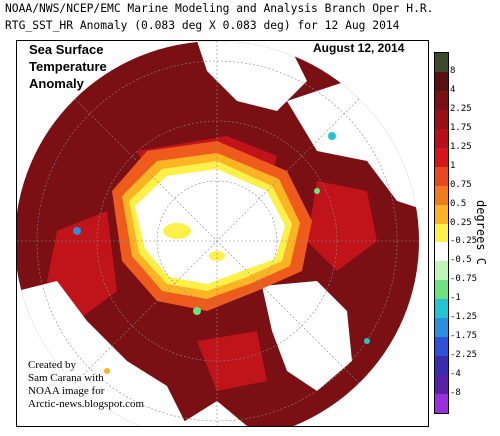  What do you see at coordinates (464, 241) in the screenshot?
I see `color-legend-tick-label: -0.25` at bounding box center [464, 241].